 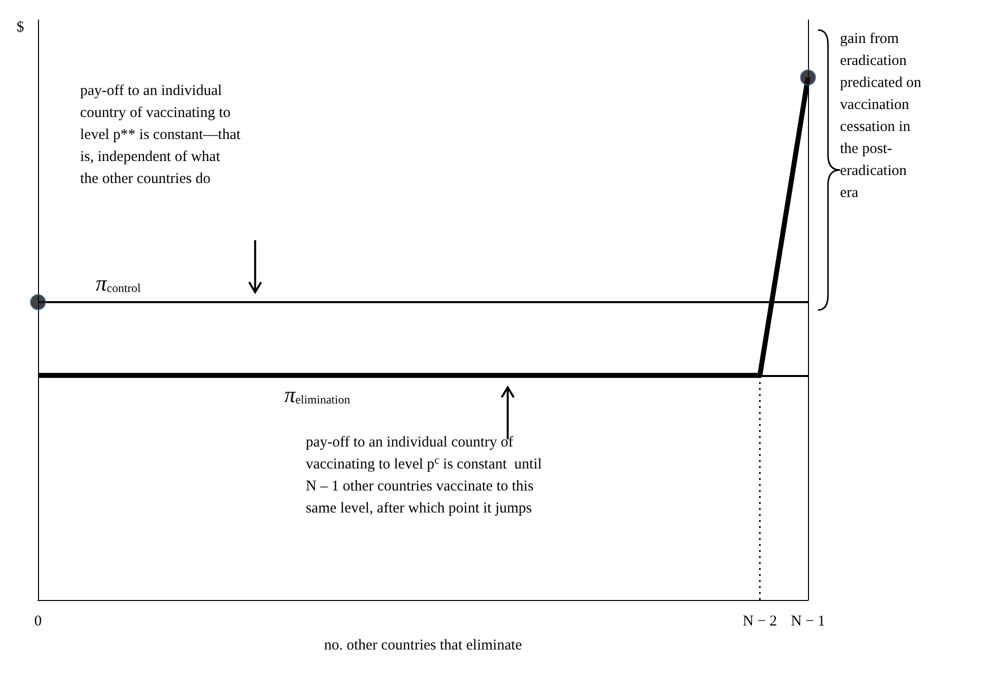 What do you see at coordinates (38, 622) in the screenshot?
I see `x-tick-label: 0` at bounding box center [38, 622].